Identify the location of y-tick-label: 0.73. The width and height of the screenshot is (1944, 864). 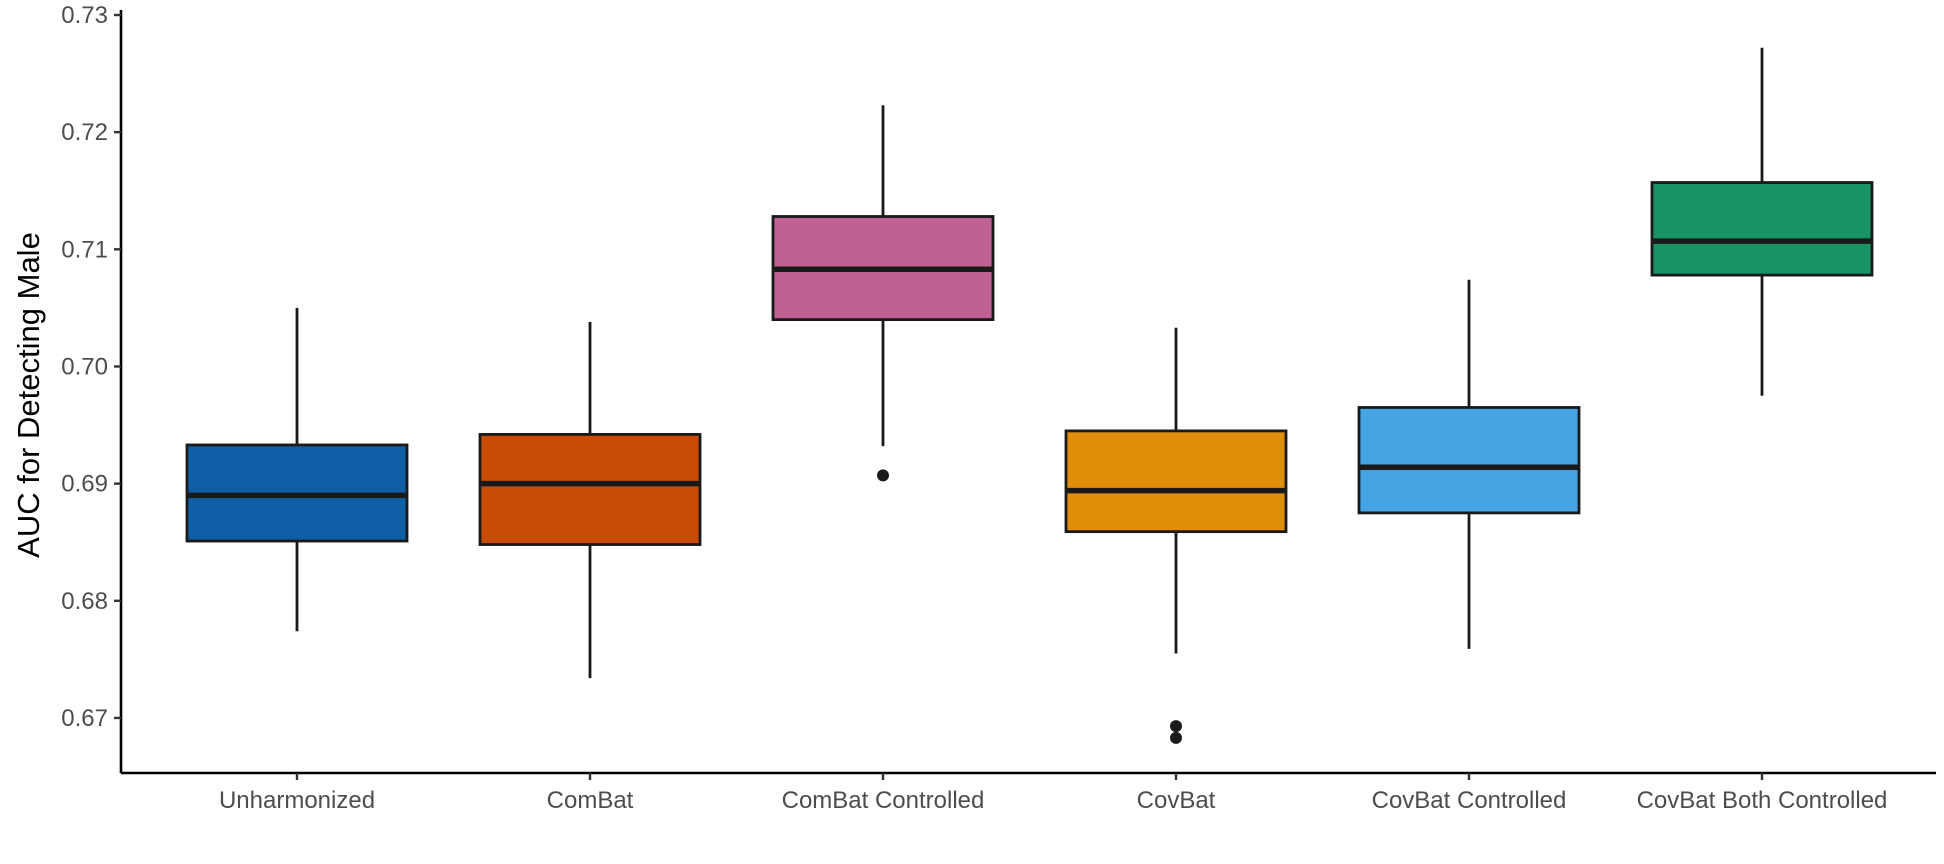
(84, 15).